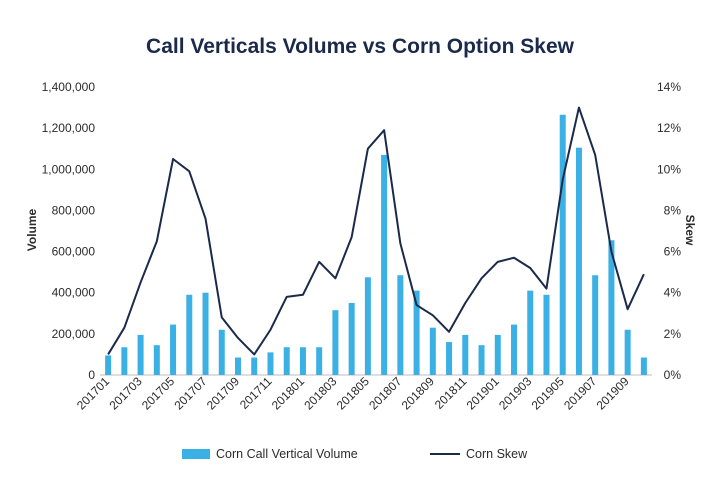 The height and width of the screenshot is (500, 720). What do you see at coordinates (256, 393) in the screenshot?
I see `x-tick-label: 201711` at bounding box center [256, 393].